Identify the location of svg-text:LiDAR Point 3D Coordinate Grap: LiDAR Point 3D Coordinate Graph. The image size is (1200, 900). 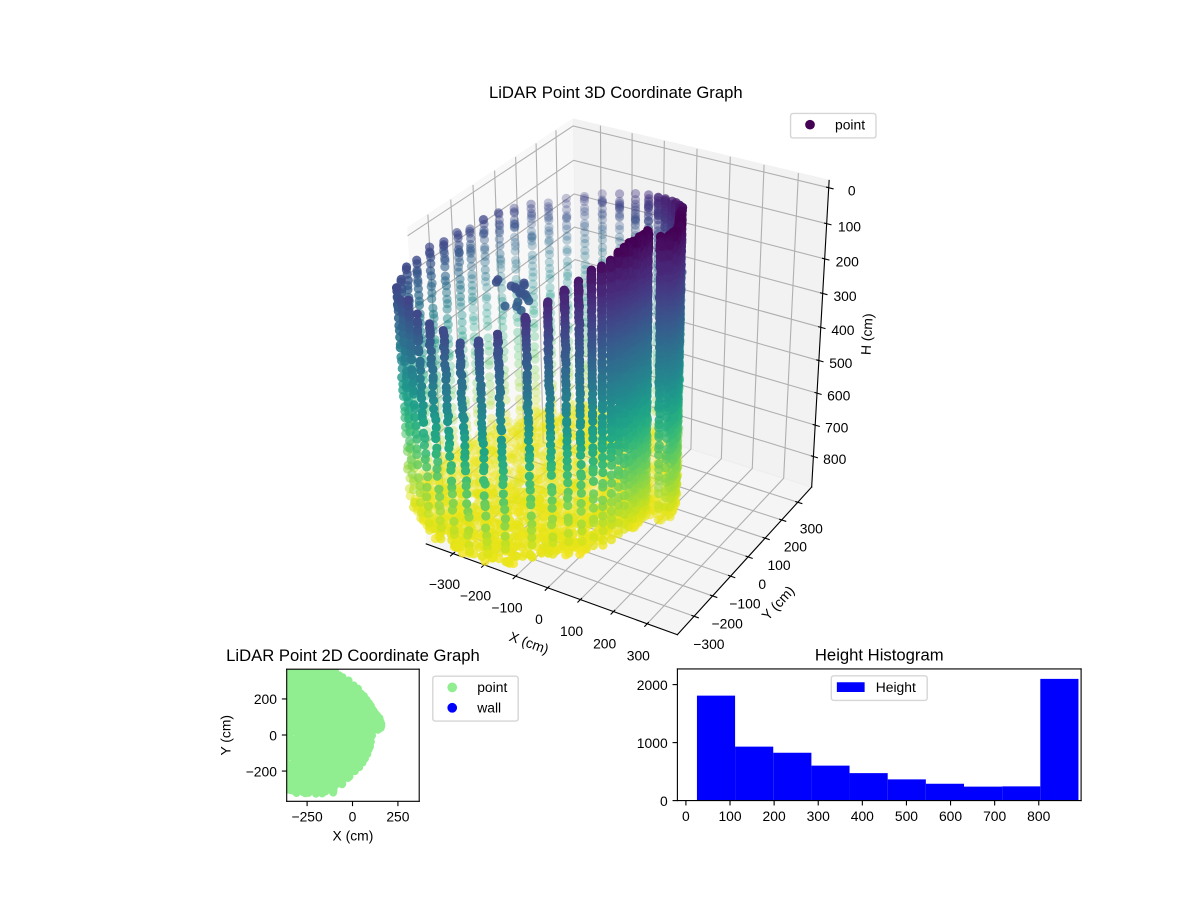
(616, 92).